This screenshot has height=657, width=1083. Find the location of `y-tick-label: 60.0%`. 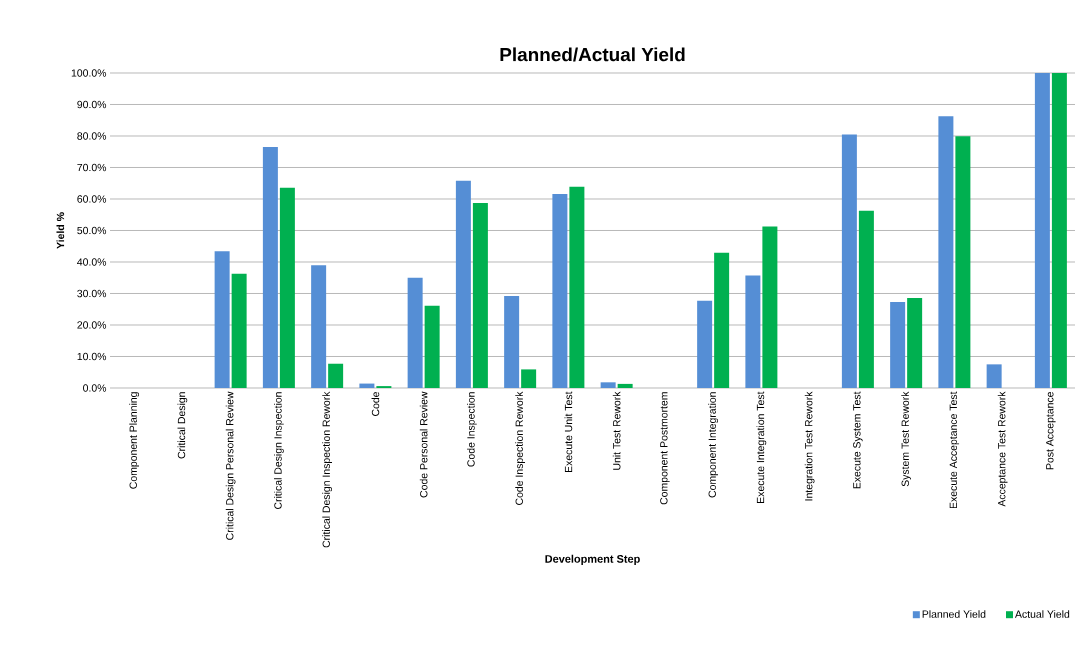

y-tick-label: 60.0% is located at coordinates (92, 199).